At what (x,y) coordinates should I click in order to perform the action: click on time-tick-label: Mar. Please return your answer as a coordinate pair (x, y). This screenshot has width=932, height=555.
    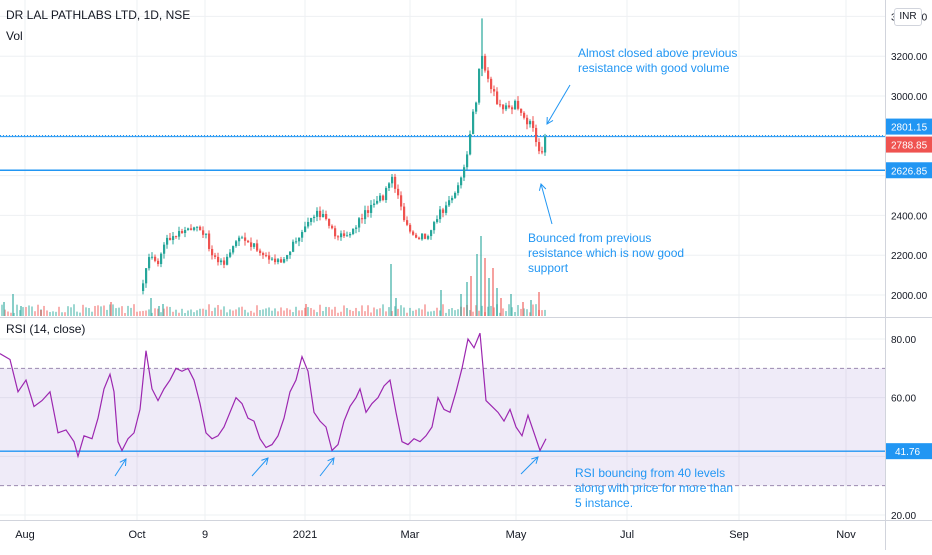
    Looking at the image, I should click on (410, 535).